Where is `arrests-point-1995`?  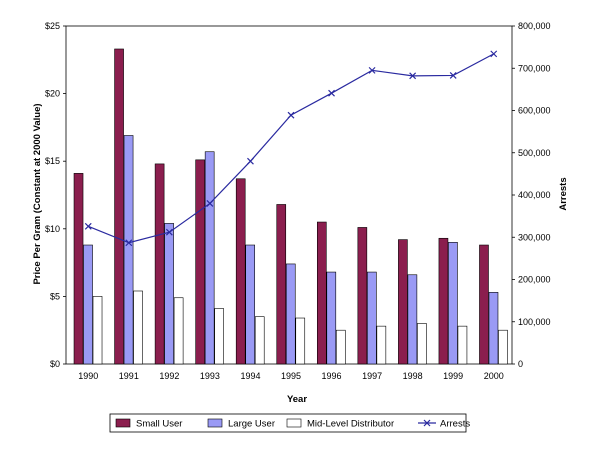 arrests-point-1995 is located at coordinates (291, 115).